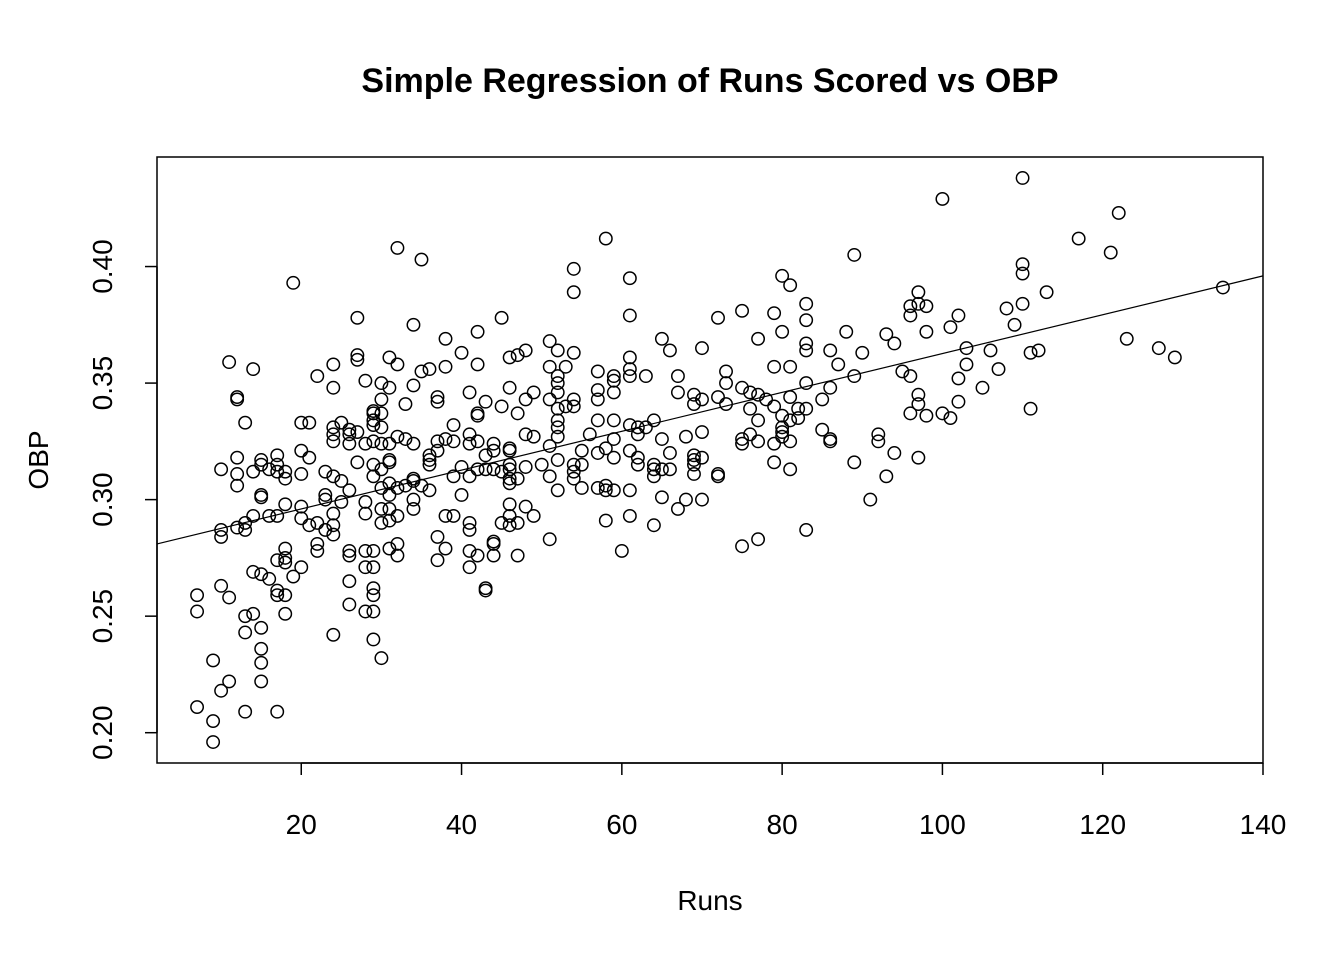 This screenshot has width=1344, height=960. Describe the element at coordinates (621, 824) in the screenshot. I see `x-tick-label: 60` at that location.